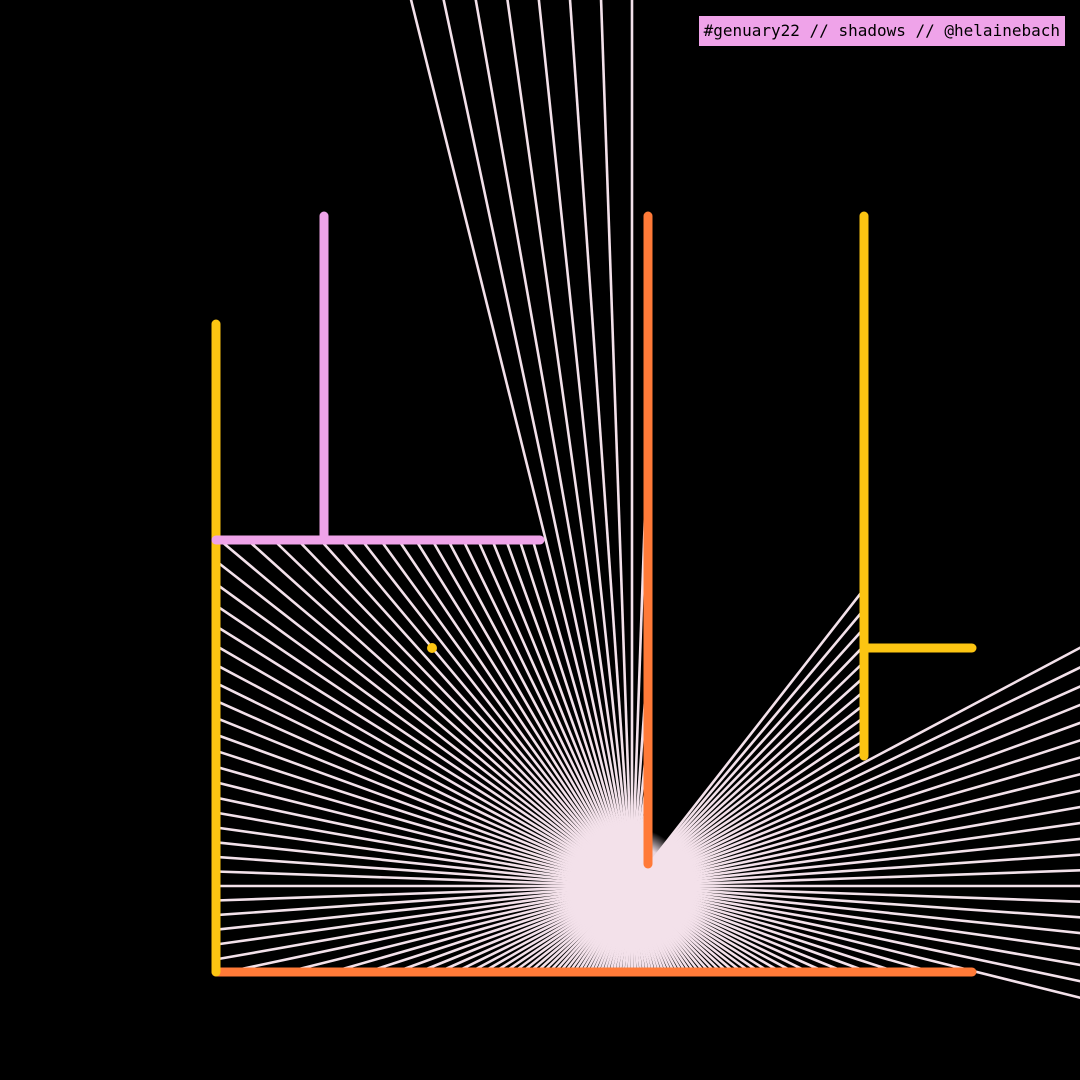 The height and width of the screenshot is (1080, 1080). I want to click on light-source, so click(632, 886).